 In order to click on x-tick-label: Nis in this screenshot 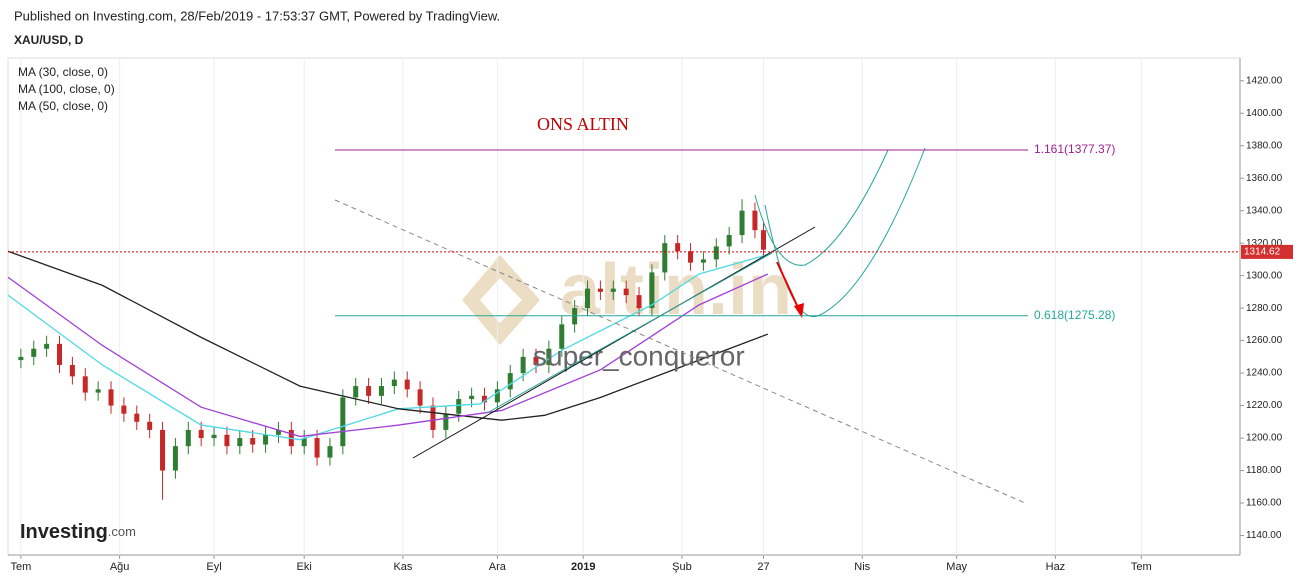, I will do `click(862, 567)`.